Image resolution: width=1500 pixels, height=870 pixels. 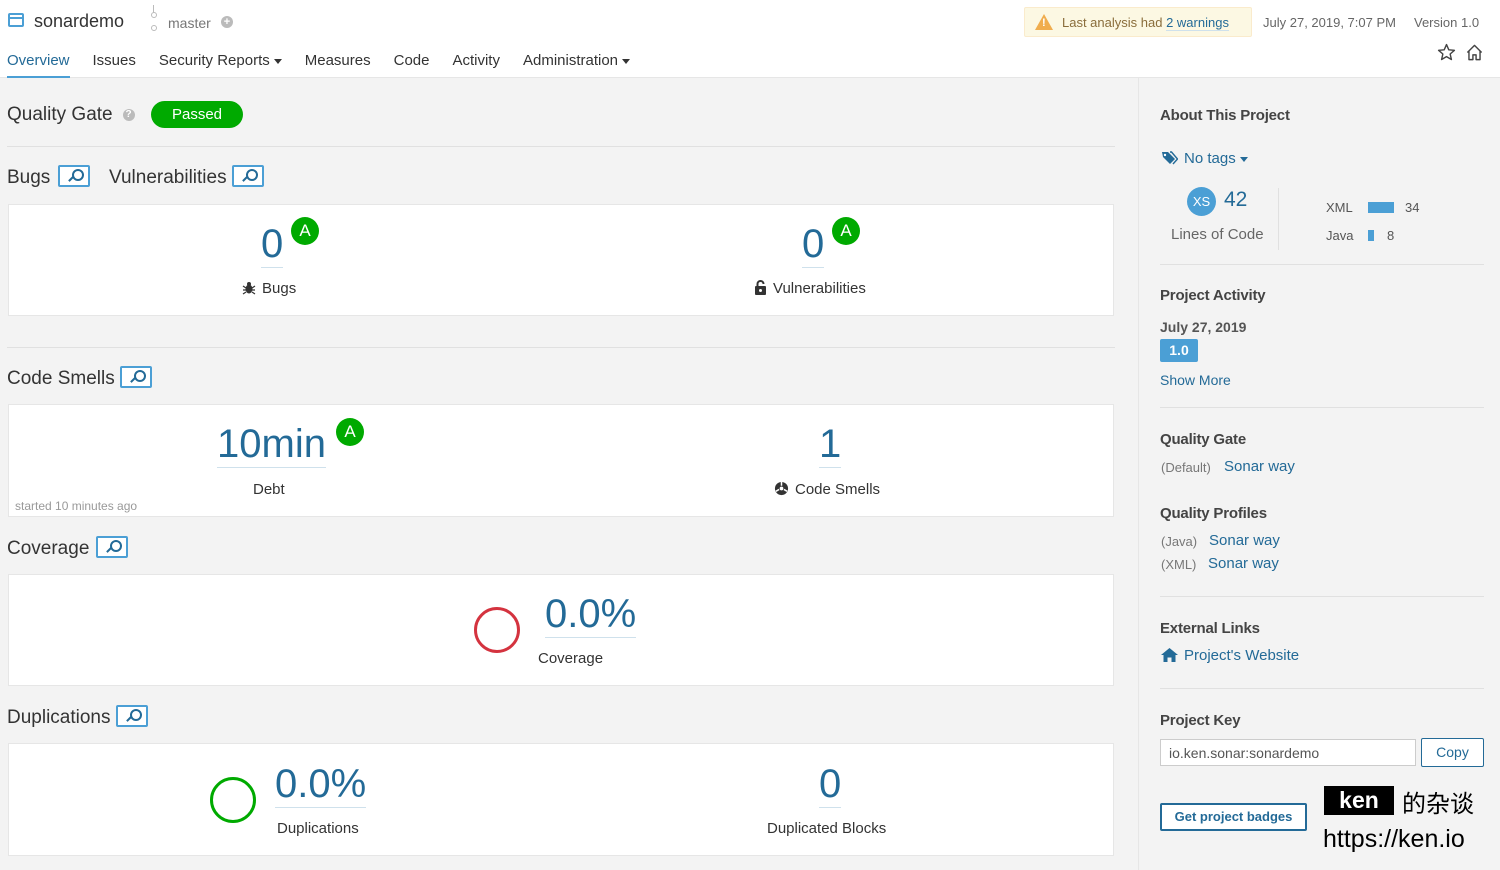 I want to click on vulnerabilities-rating-badge: A, so click(x=846, y=231).